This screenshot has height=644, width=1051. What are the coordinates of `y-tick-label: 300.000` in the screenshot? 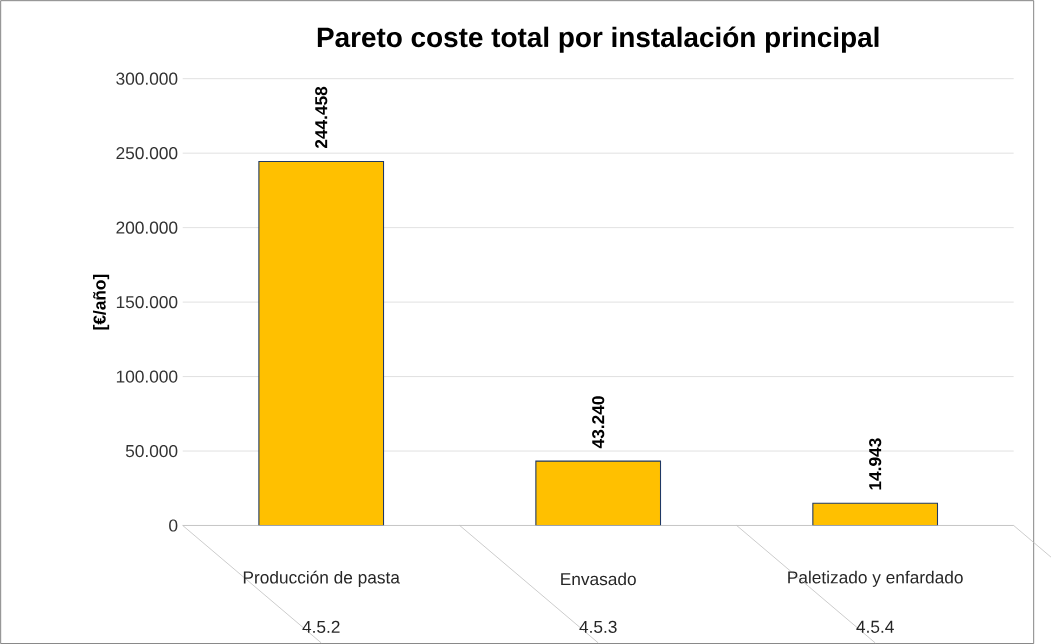 It's located at (147, 78).